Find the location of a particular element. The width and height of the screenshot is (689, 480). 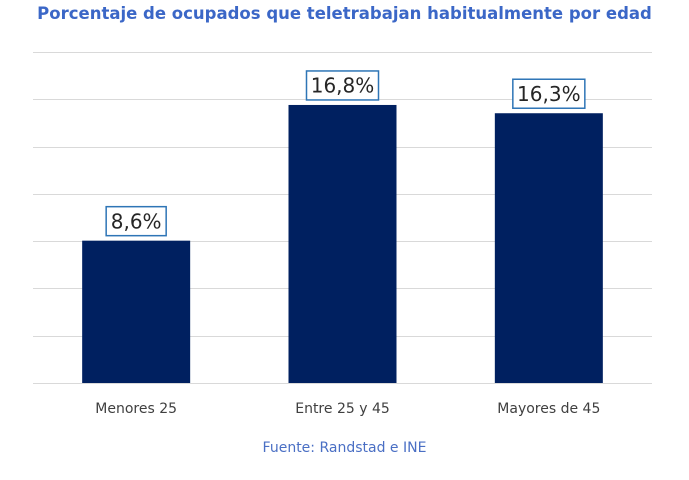

data-label-1: 8,6% is located at coordinates (136, 221).